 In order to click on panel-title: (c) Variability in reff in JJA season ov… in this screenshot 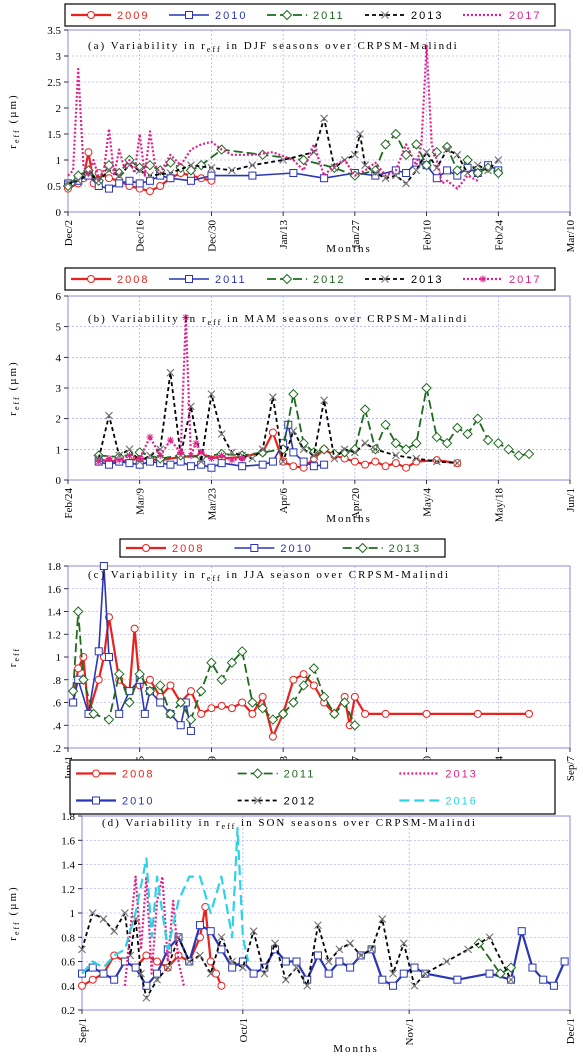, I will do `click(269, 576)`.